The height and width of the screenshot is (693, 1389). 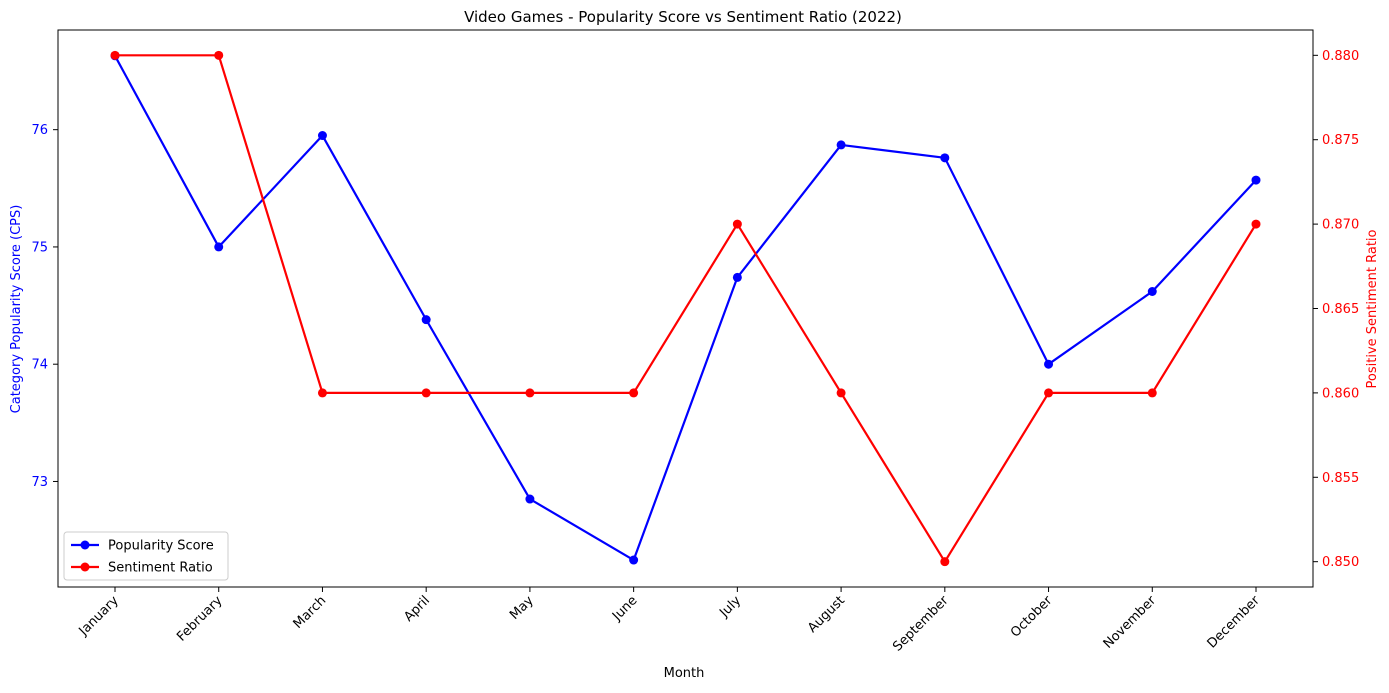 What do you see at coordinates (684, 673) in the screenshot?
I see `x-axis-label: Month` at bounding box center [684, 673].